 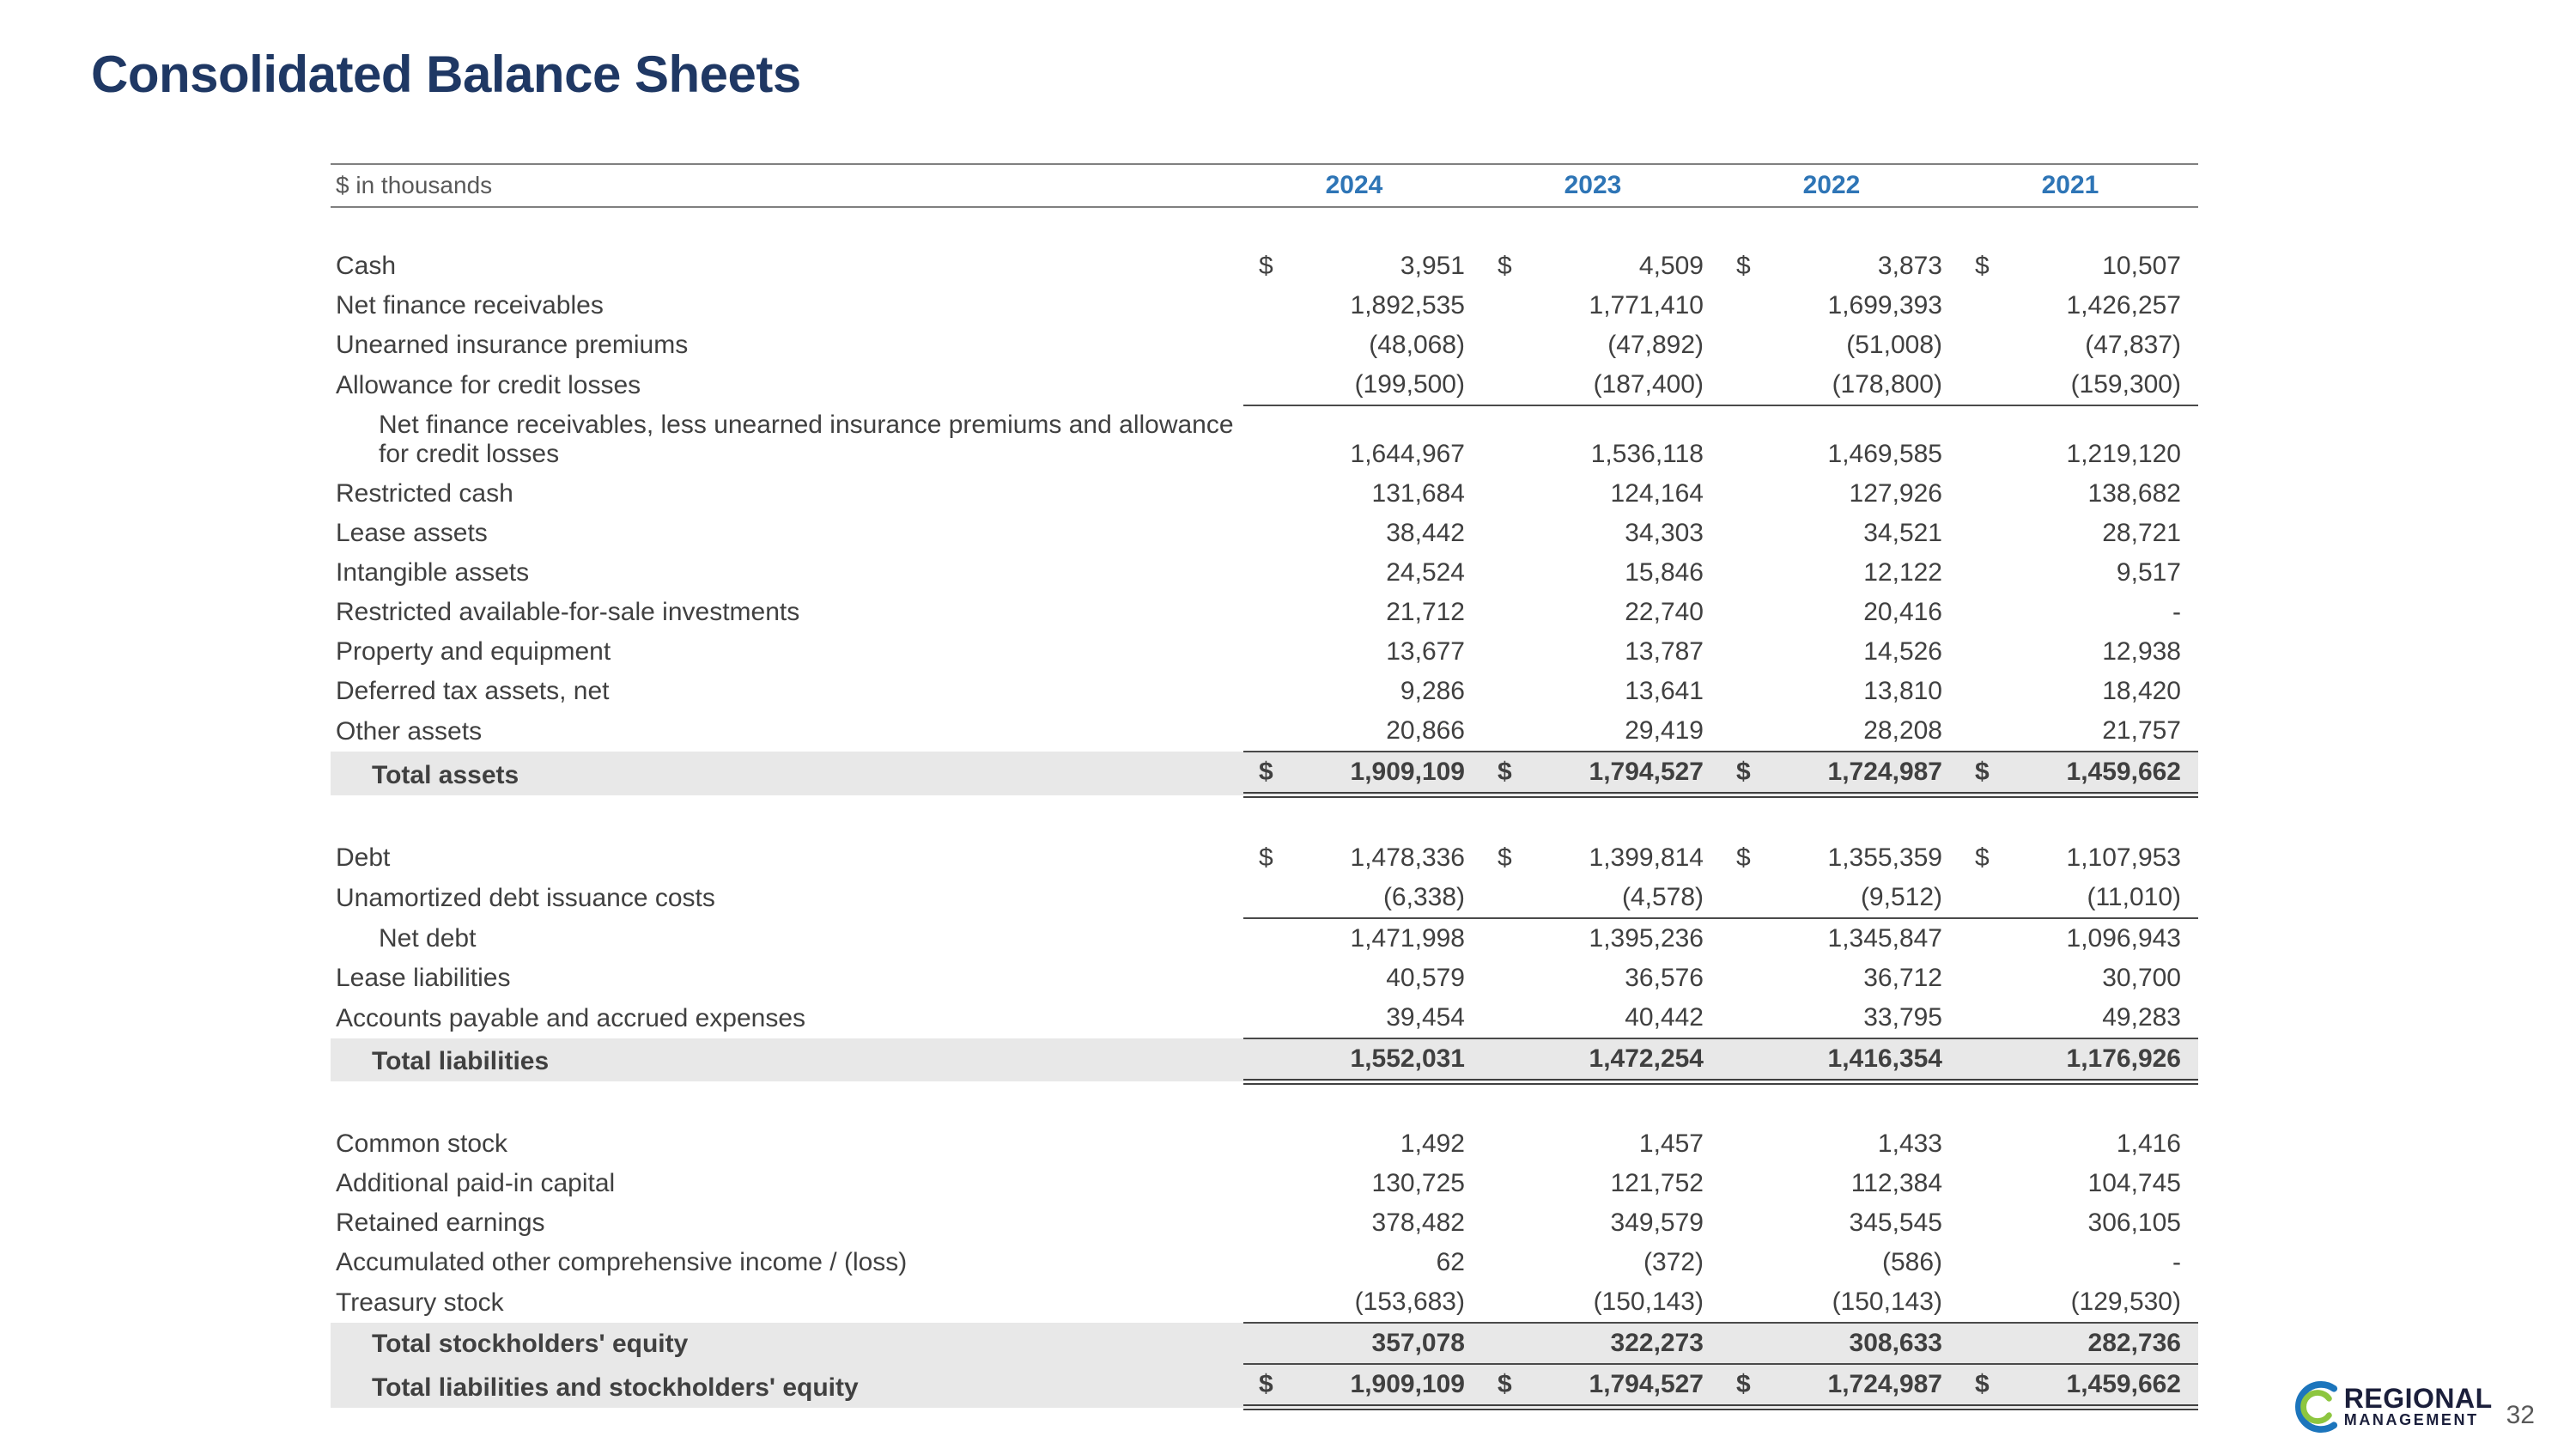 I want to click on row-label: Total liabilities, so click(x=787, y=1059).